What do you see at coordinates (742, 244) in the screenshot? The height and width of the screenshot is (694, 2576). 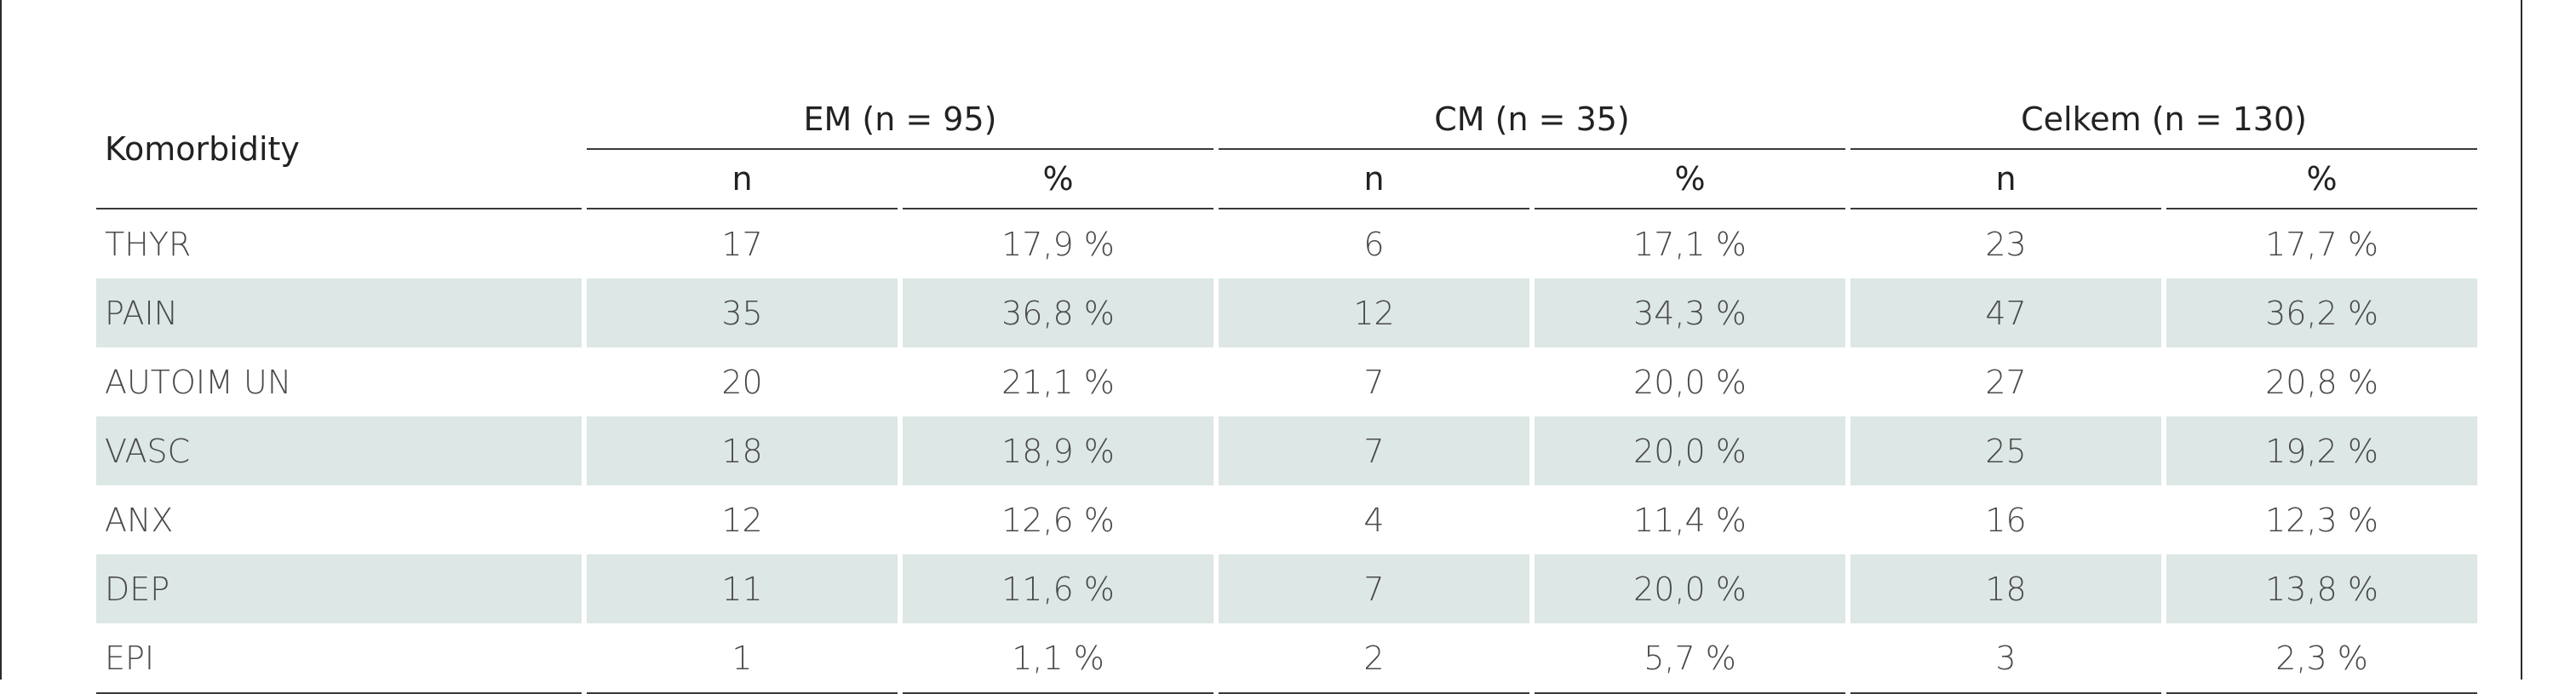 I see `cell-em-n: 17` at bounding box center [742, 244].